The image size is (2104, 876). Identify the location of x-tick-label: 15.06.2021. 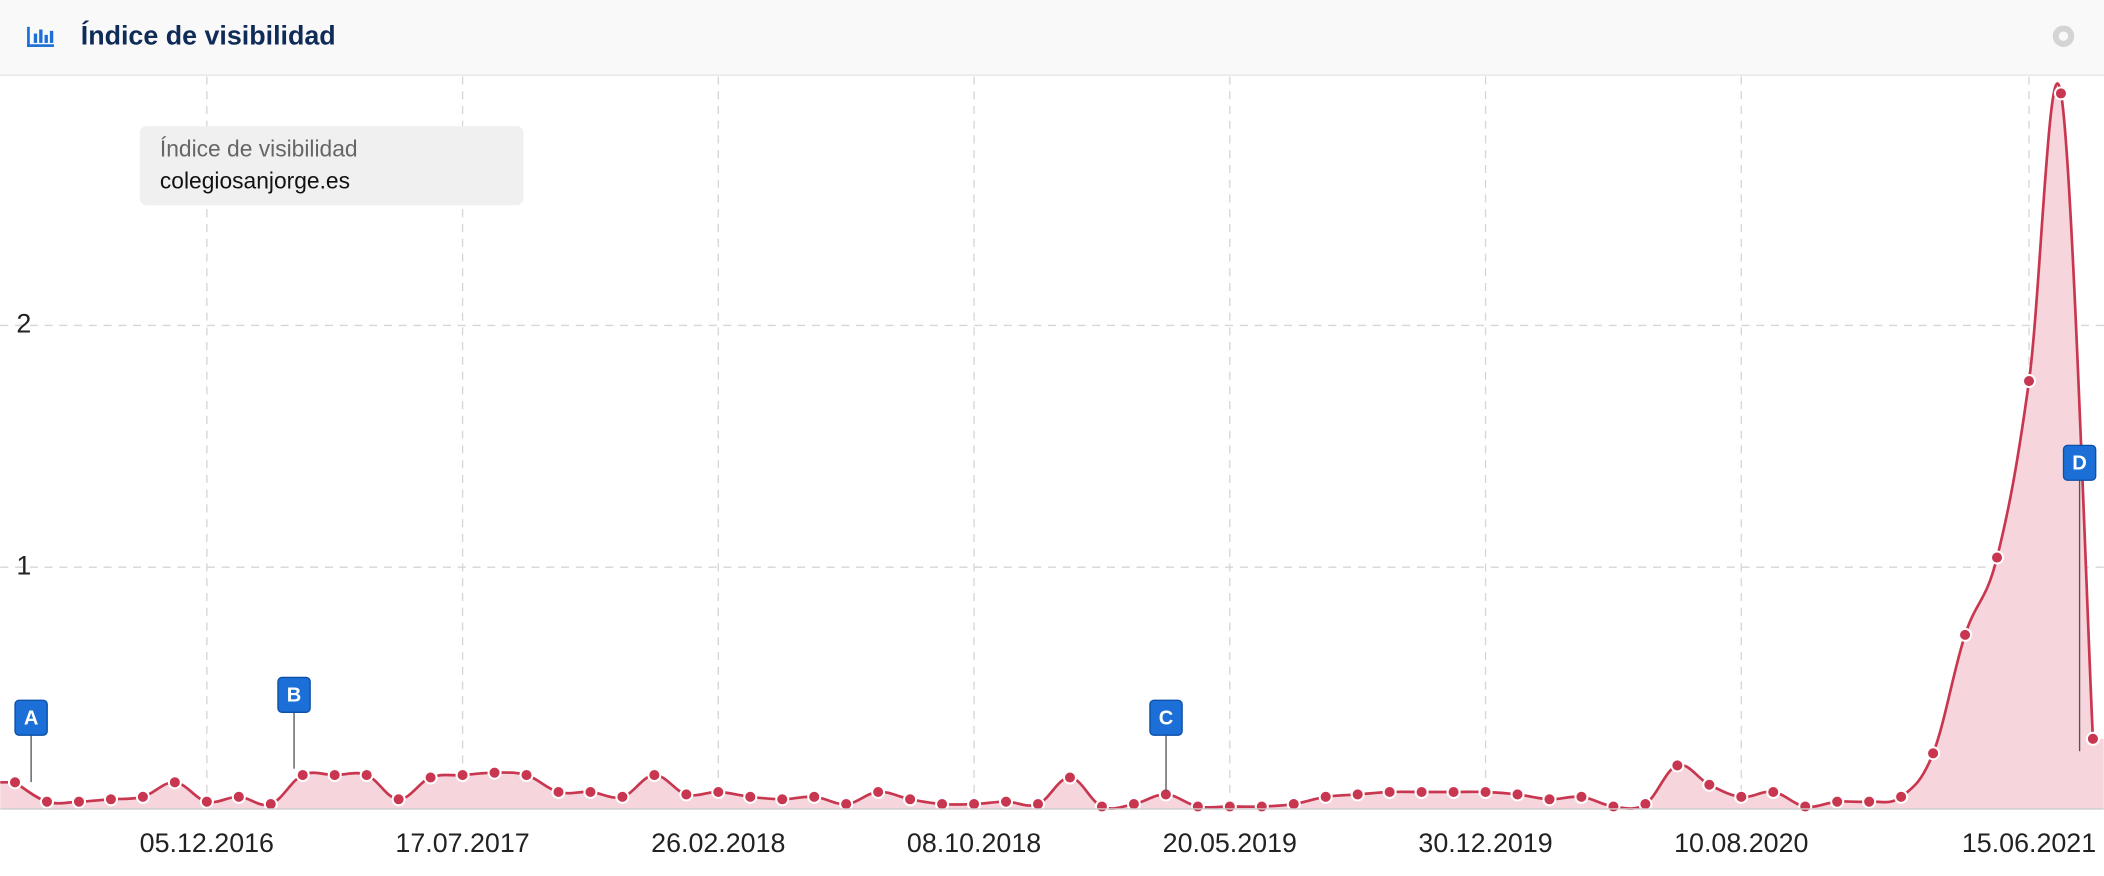
(2029, 843).